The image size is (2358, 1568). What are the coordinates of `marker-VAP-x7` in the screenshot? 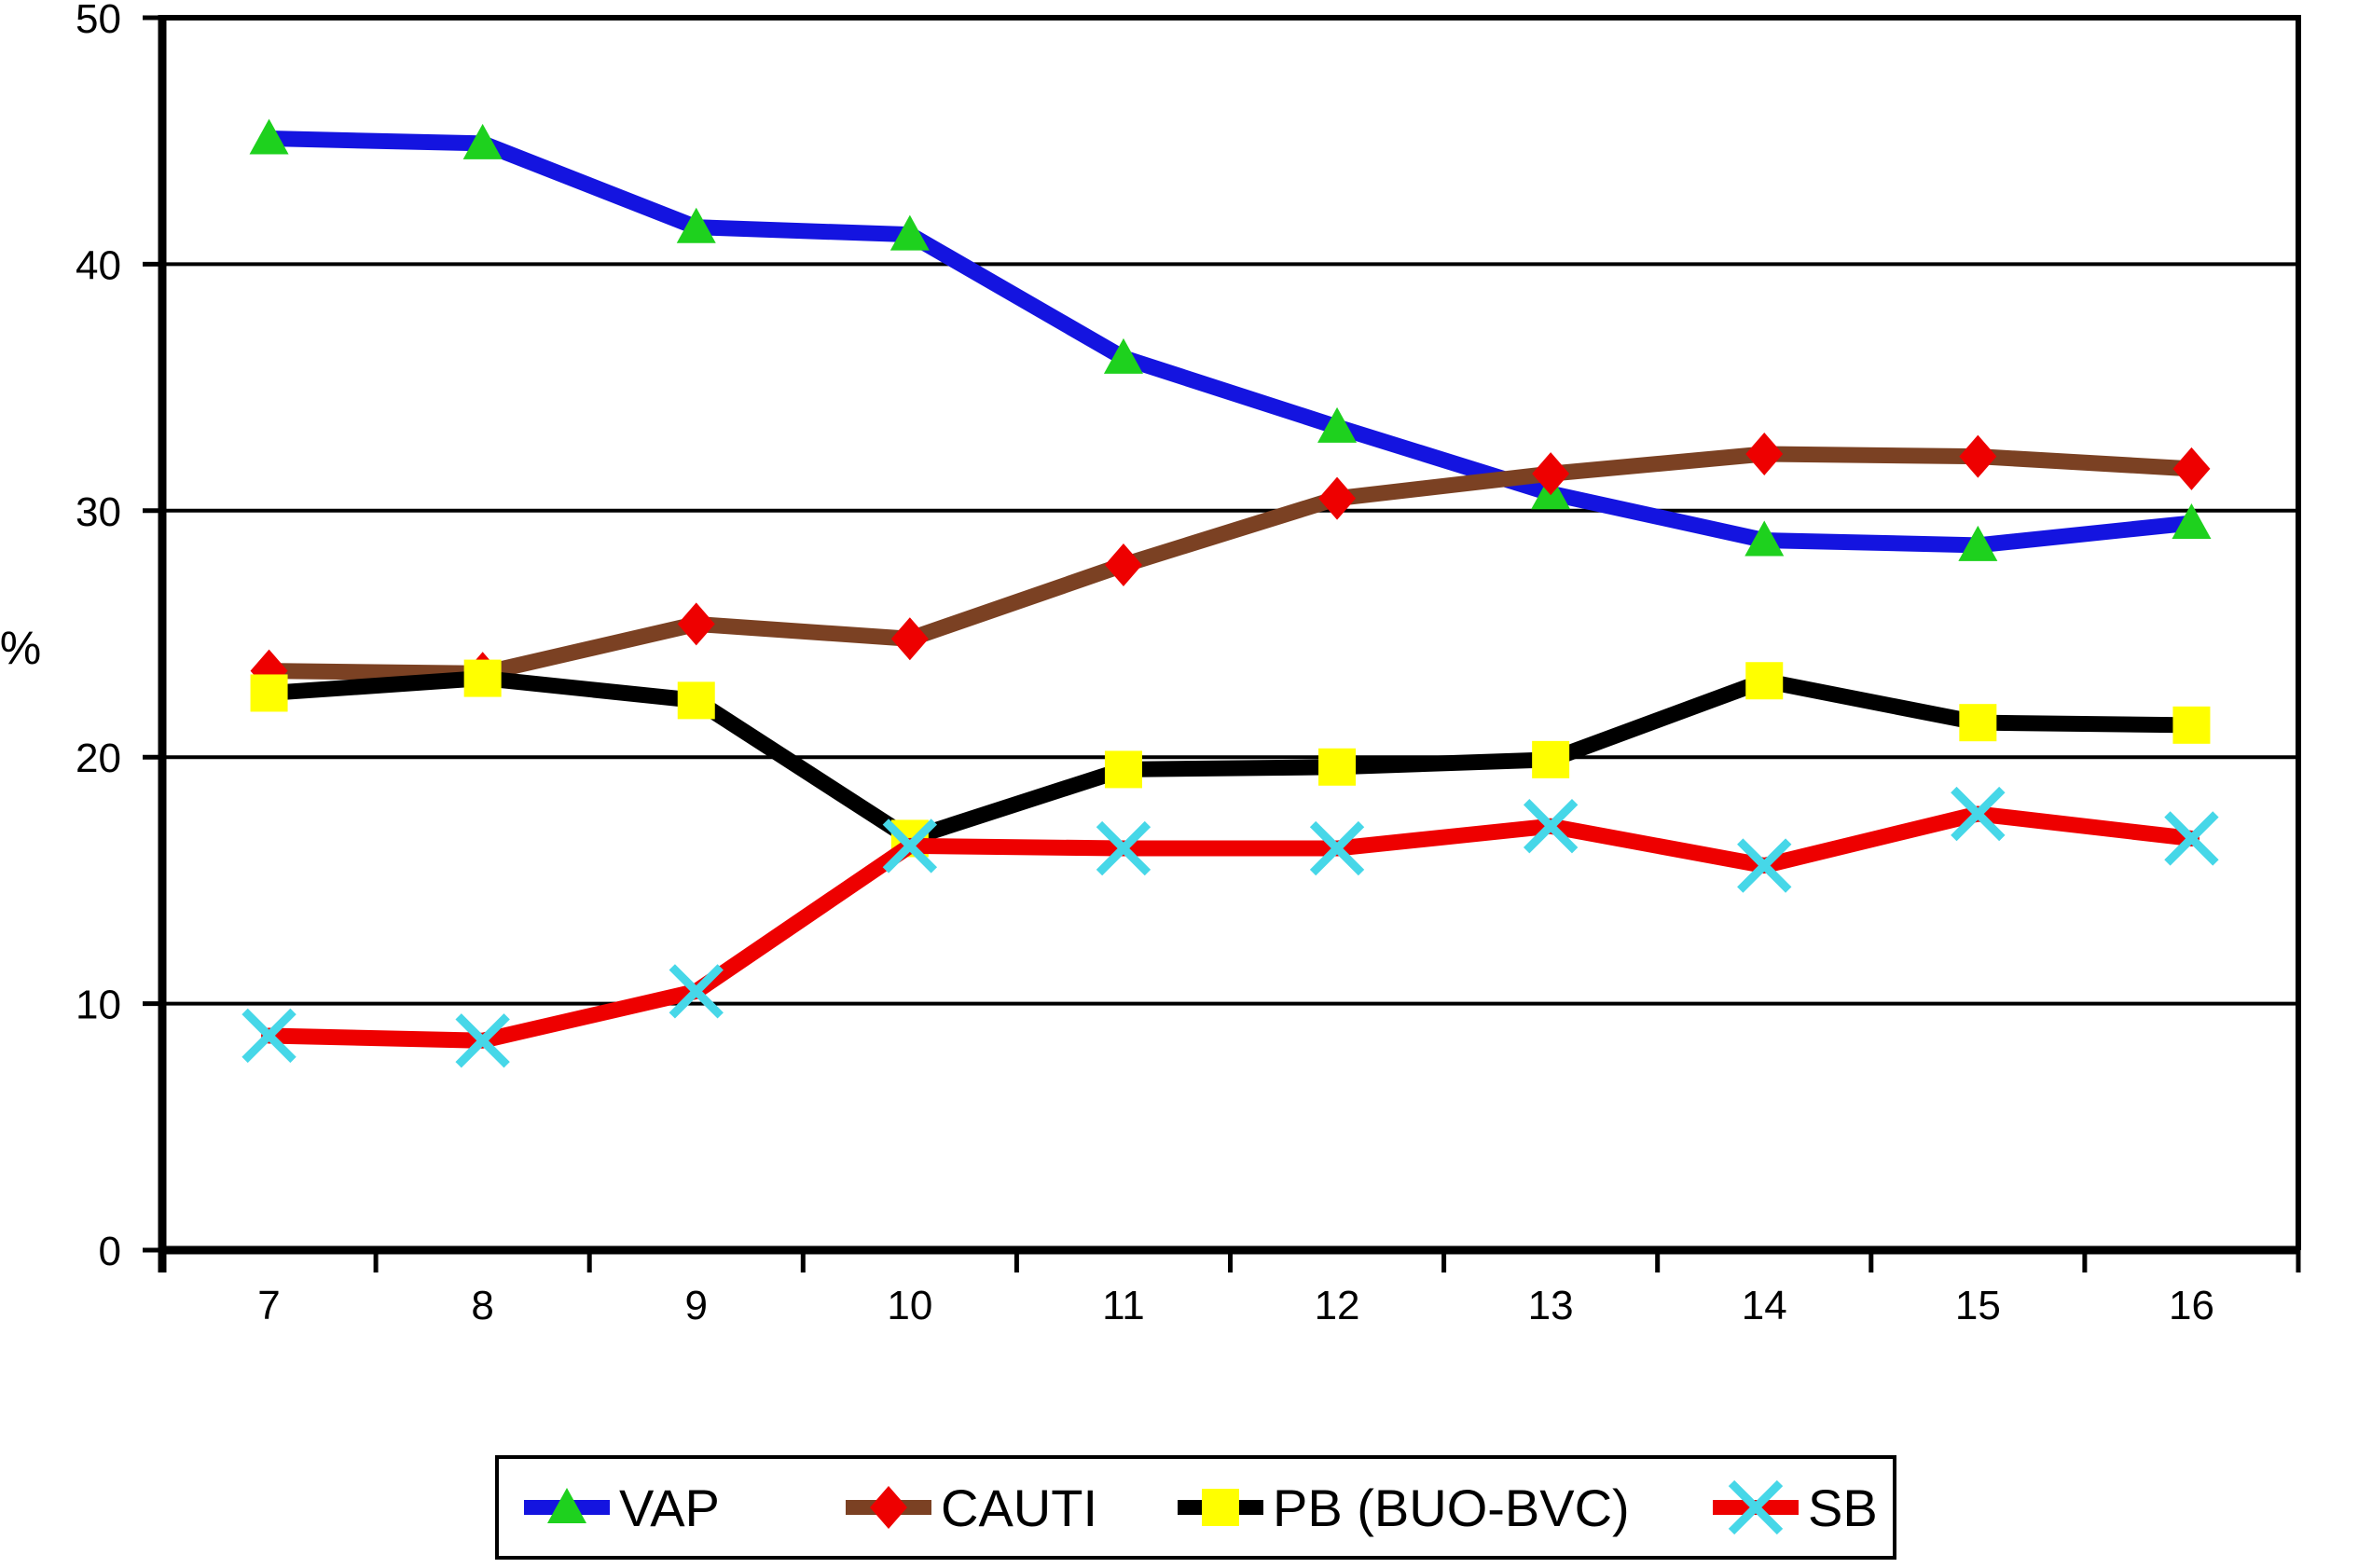 It's located at (269, 136).